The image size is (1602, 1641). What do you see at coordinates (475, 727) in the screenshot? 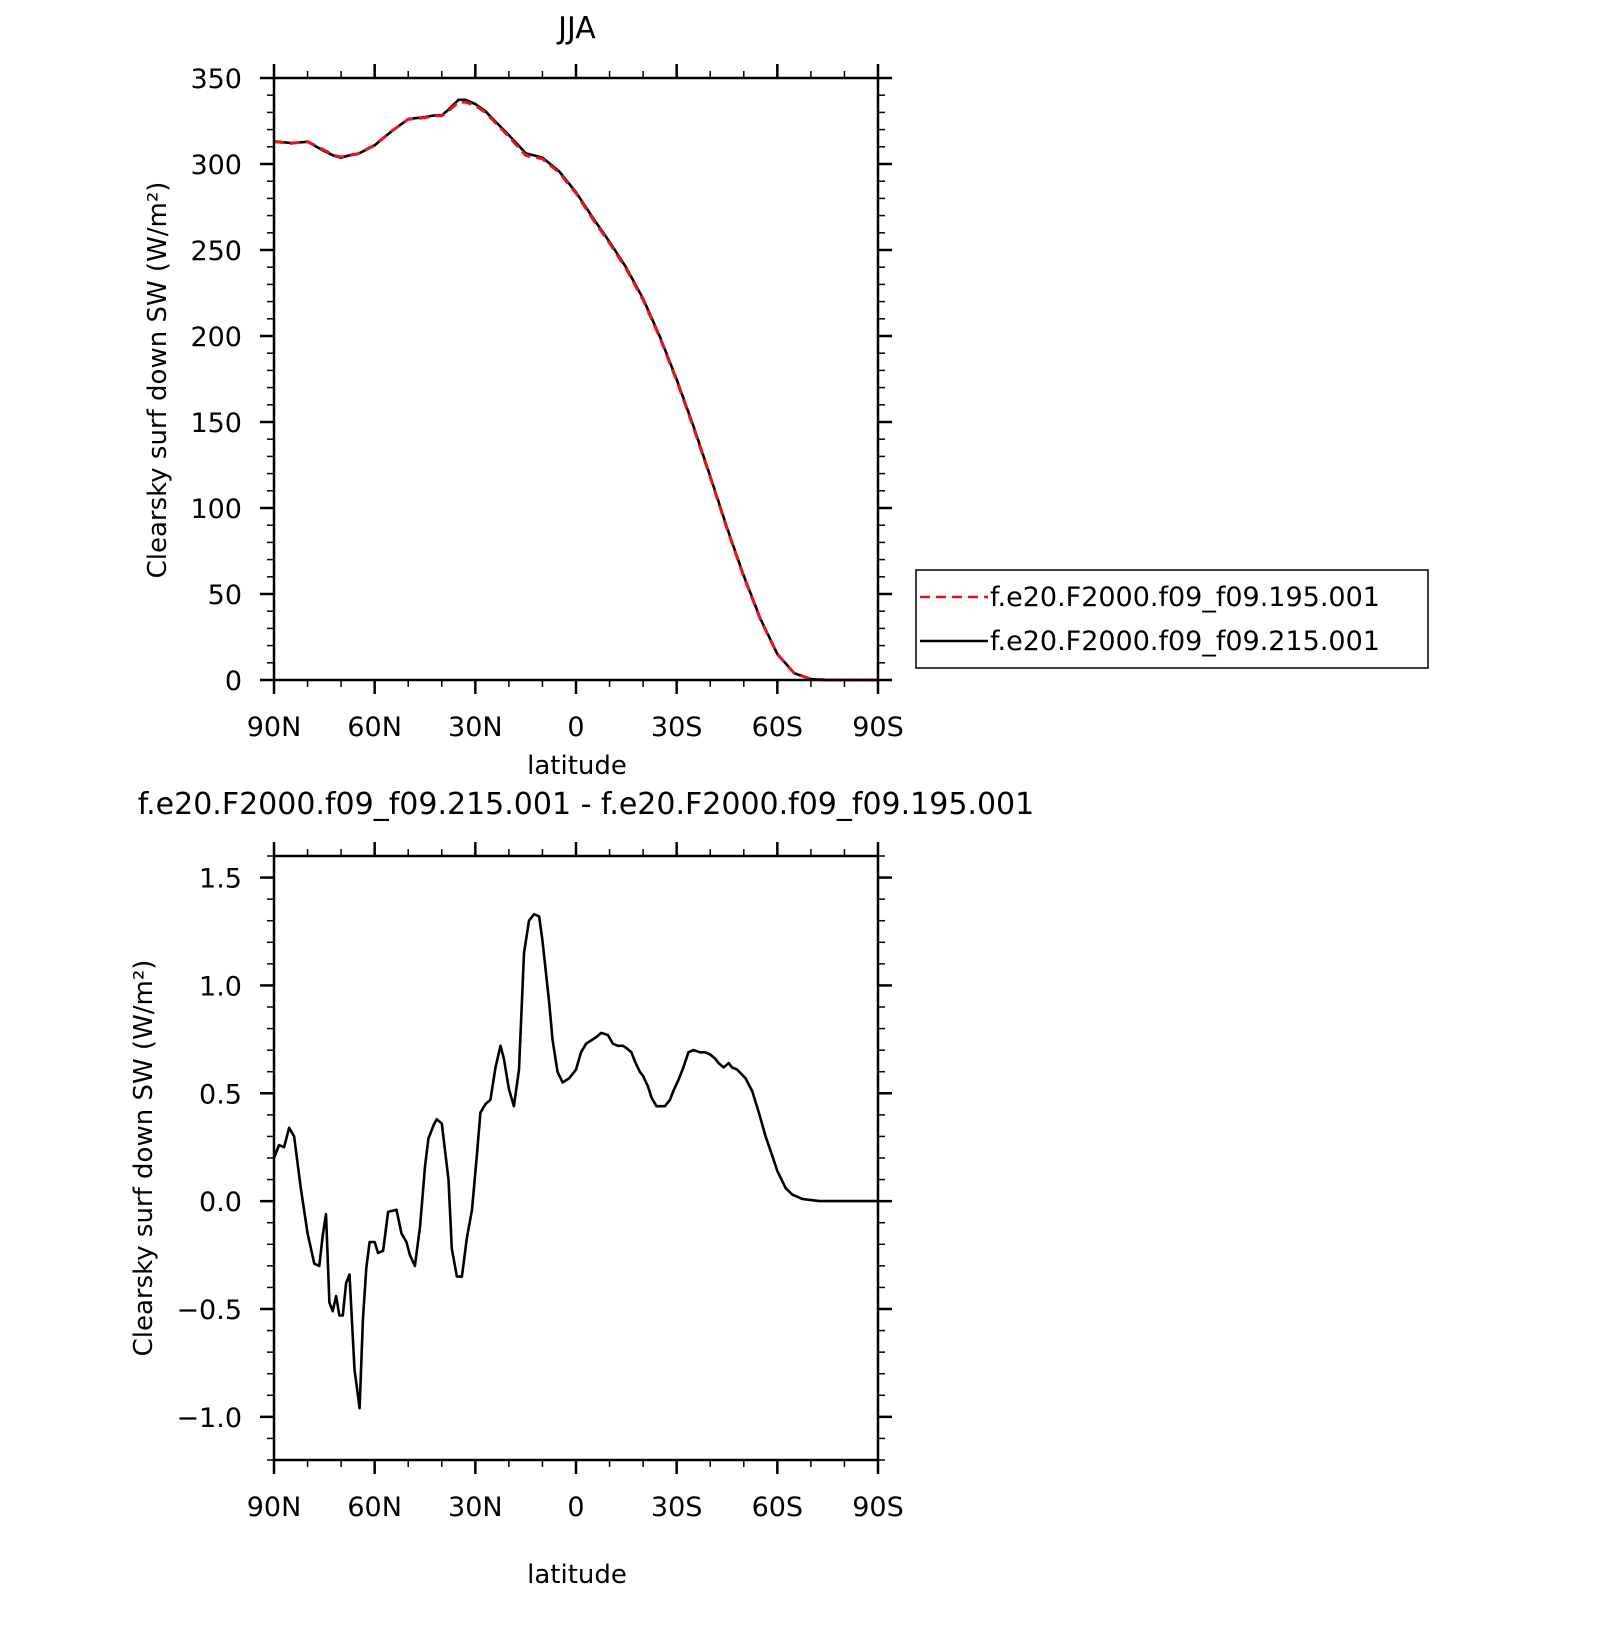
I see `top-x-tick-label: 30N` at bounding box center [475, 727].